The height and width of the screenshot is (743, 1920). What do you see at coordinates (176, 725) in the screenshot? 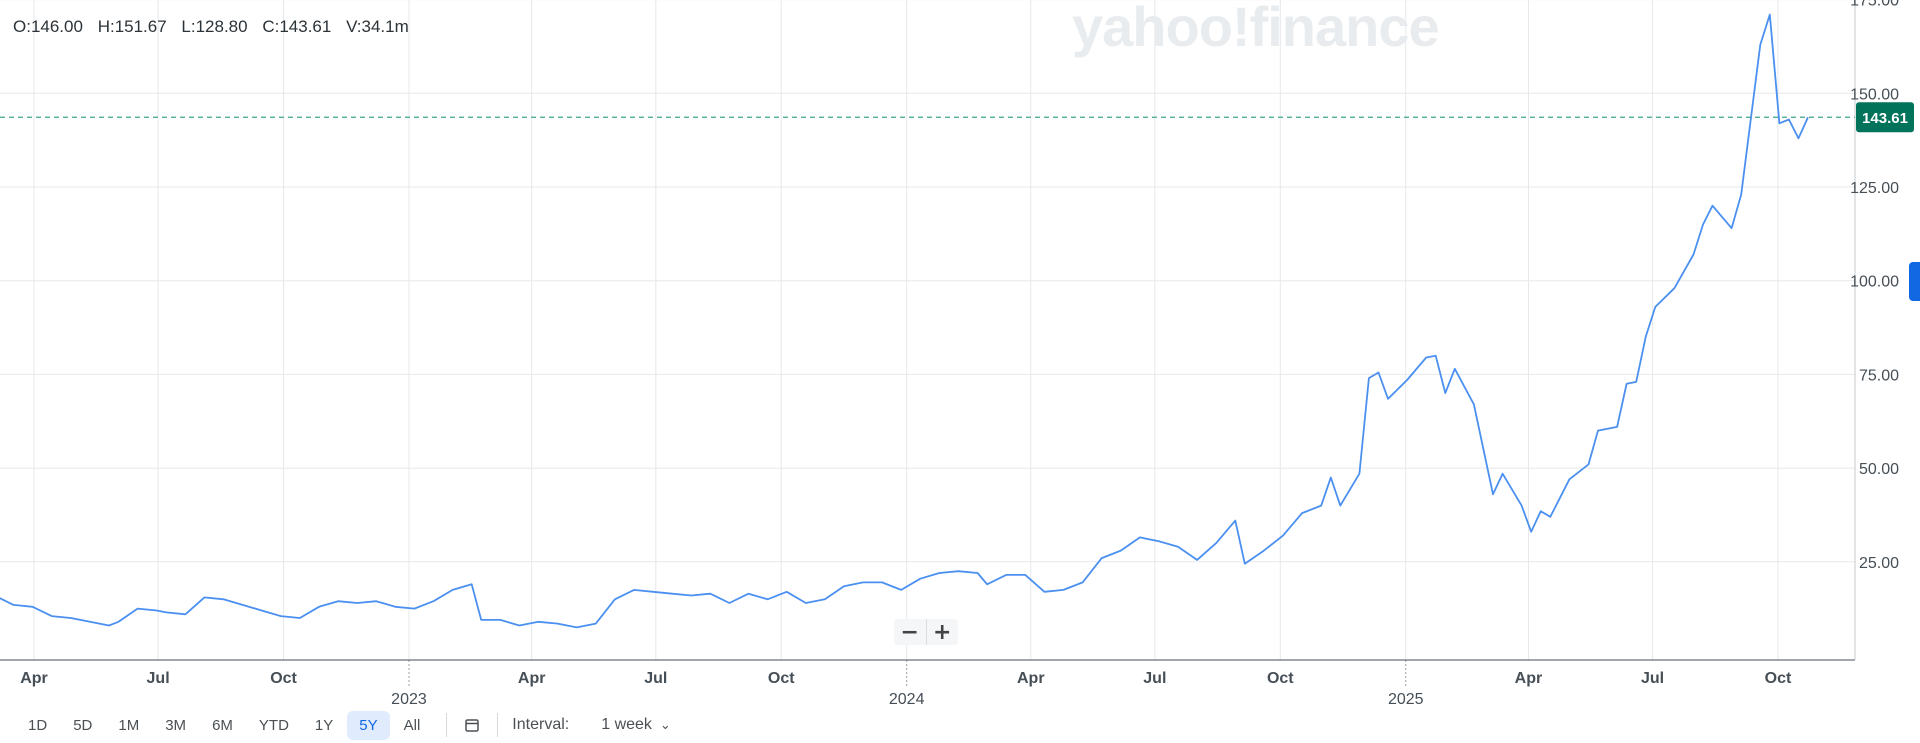
I see `range-3m-button: 3M` at bounding box center [176, 725].